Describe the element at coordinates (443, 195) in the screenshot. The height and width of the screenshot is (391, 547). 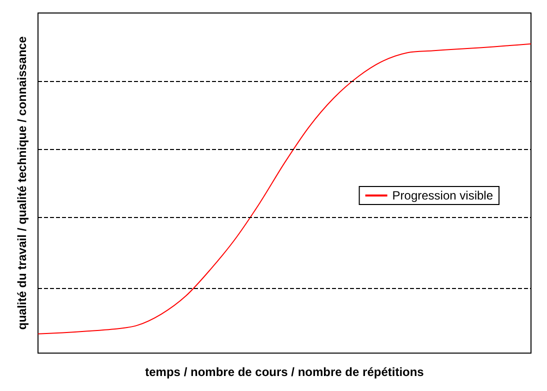
I see `legend-label: Progression visible` at that location.